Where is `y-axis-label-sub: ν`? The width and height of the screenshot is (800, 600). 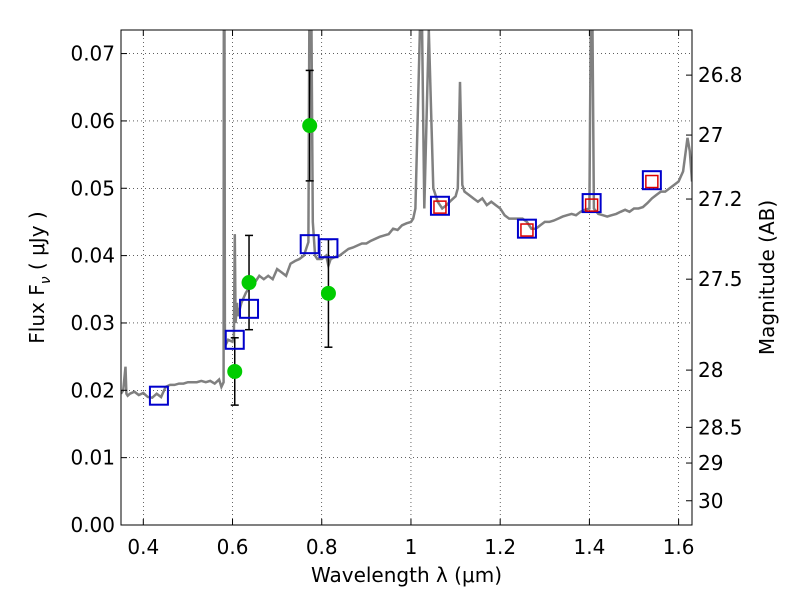 y-axis-label-sub: ν is located at coordinates (46, 280).